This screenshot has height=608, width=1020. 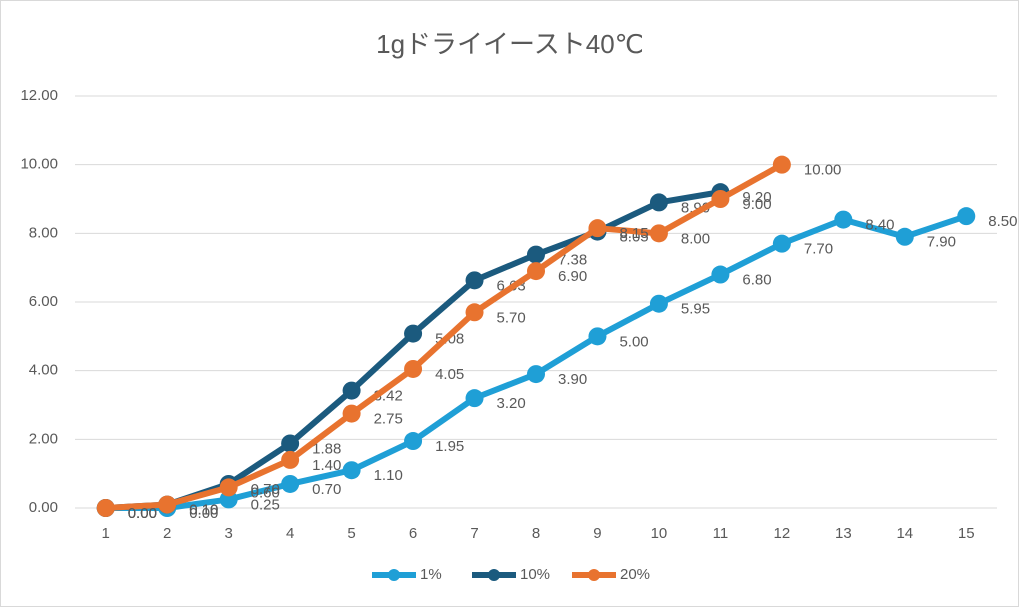 I want to click on data-label: 7.38, so click(x=572, y=260).